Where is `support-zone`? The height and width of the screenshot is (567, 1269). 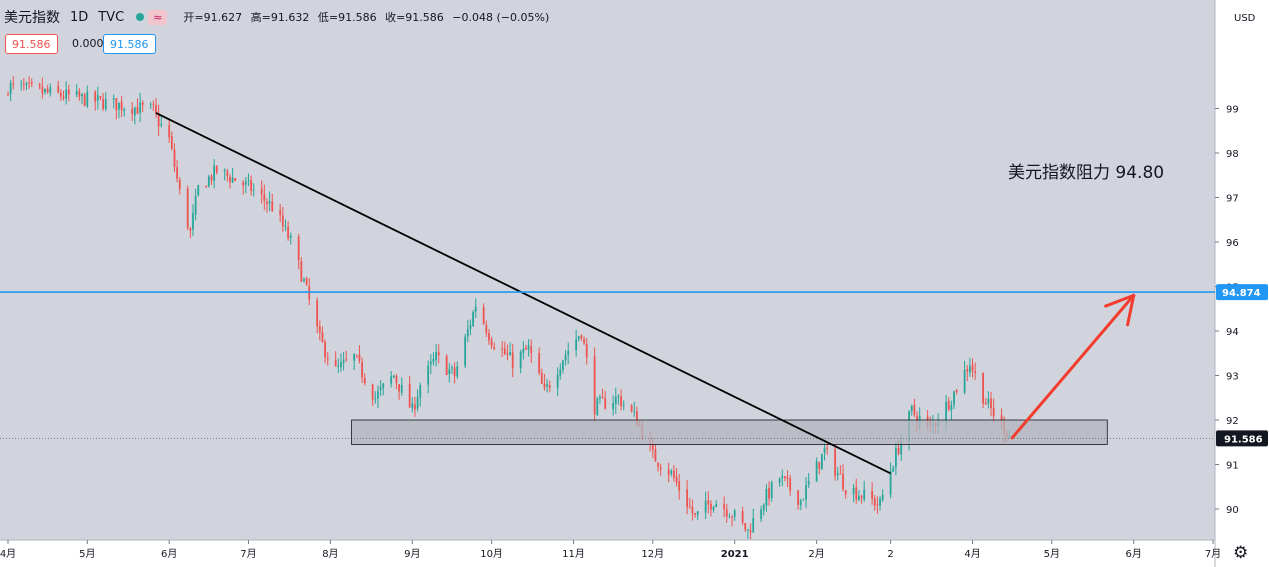
support-zone is located at coordinates (729, 432).